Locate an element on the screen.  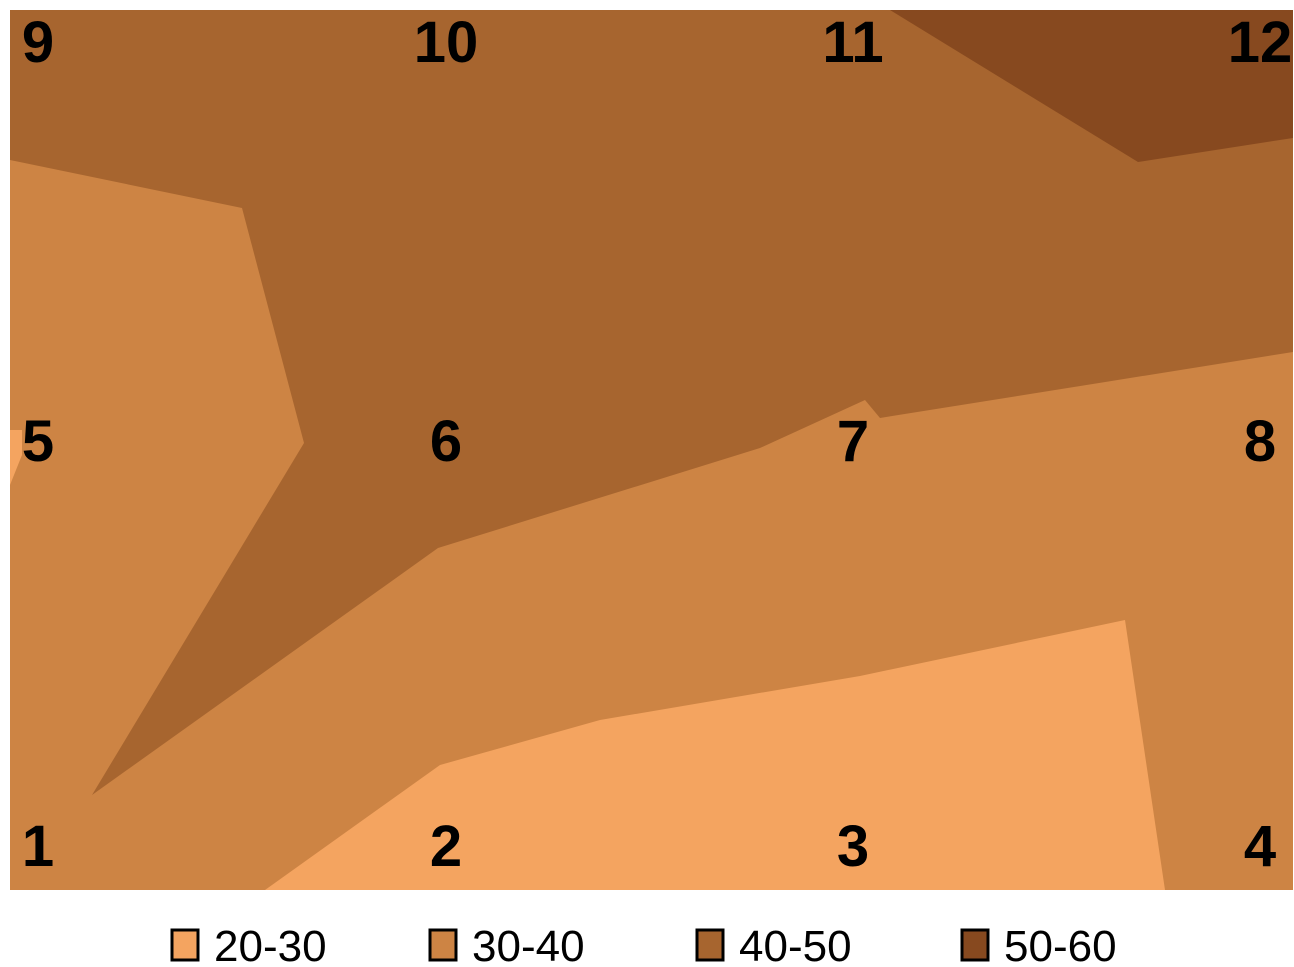
grid-point-label-8: 8 is located at coordinates (1260, 441).